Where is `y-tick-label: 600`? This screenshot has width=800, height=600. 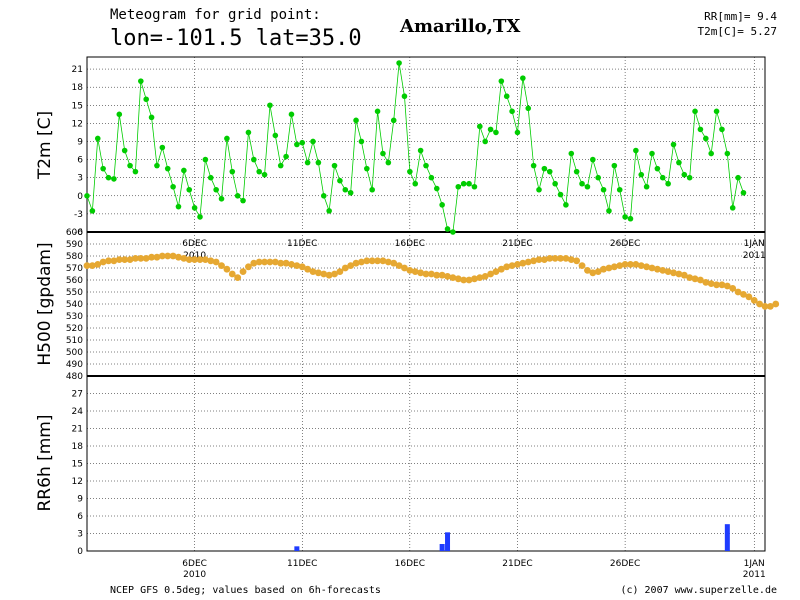 y-tick-label: 600 is located at coordinates (74, 233).